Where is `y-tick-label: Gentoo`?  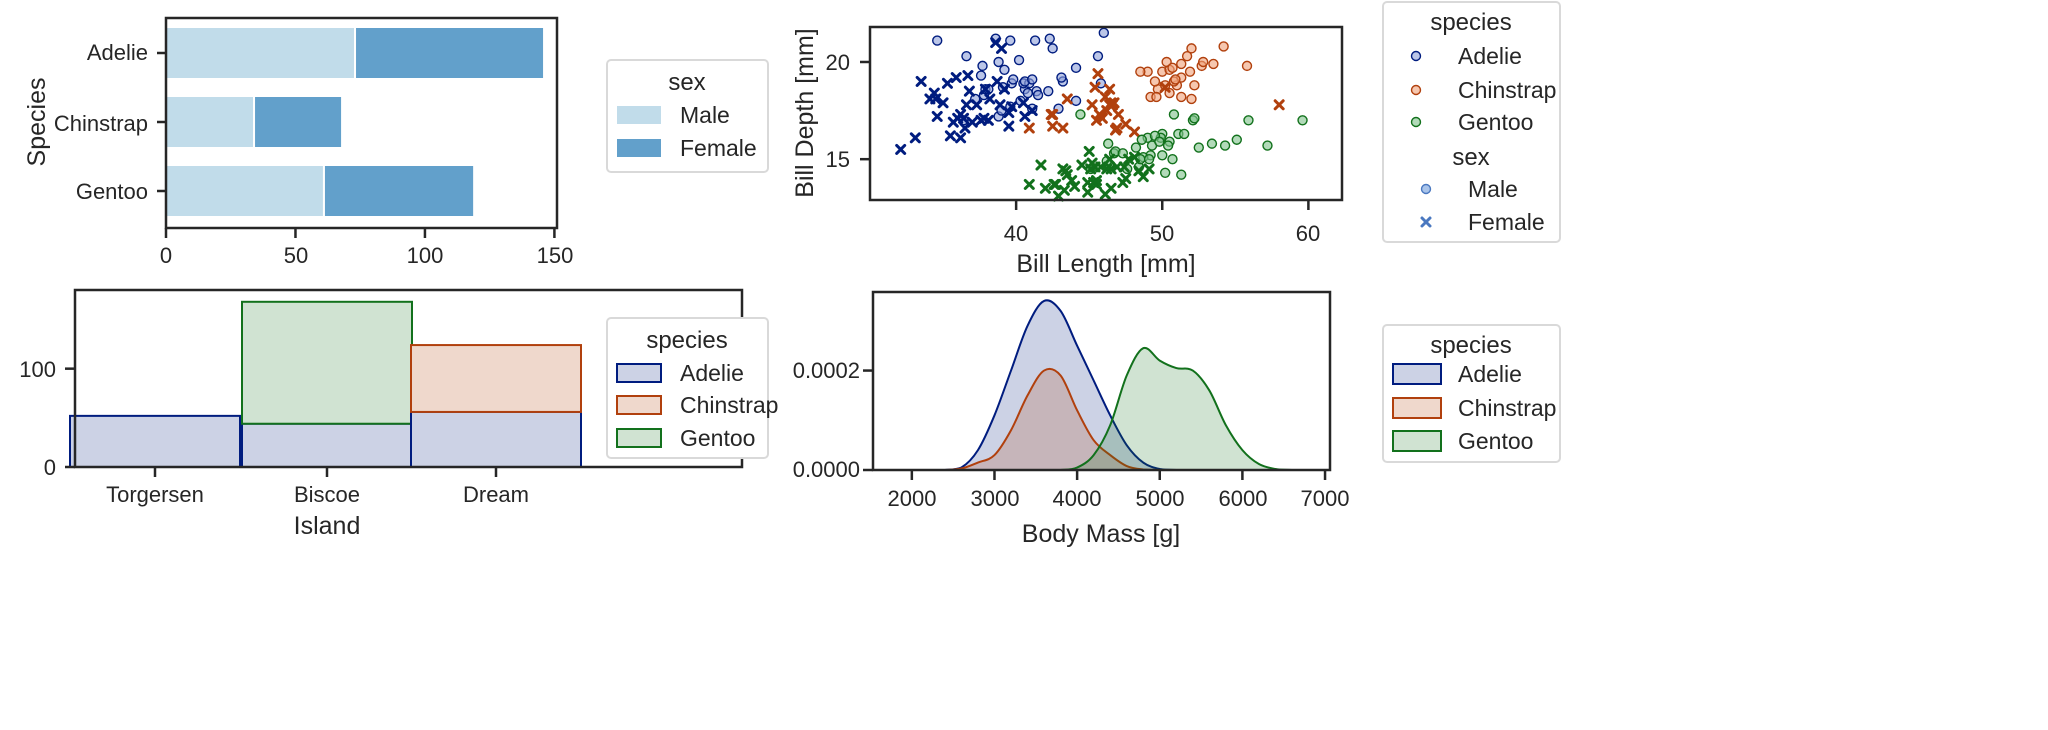
y-tick-label: Gentoo is located at coordinates (112, 191).